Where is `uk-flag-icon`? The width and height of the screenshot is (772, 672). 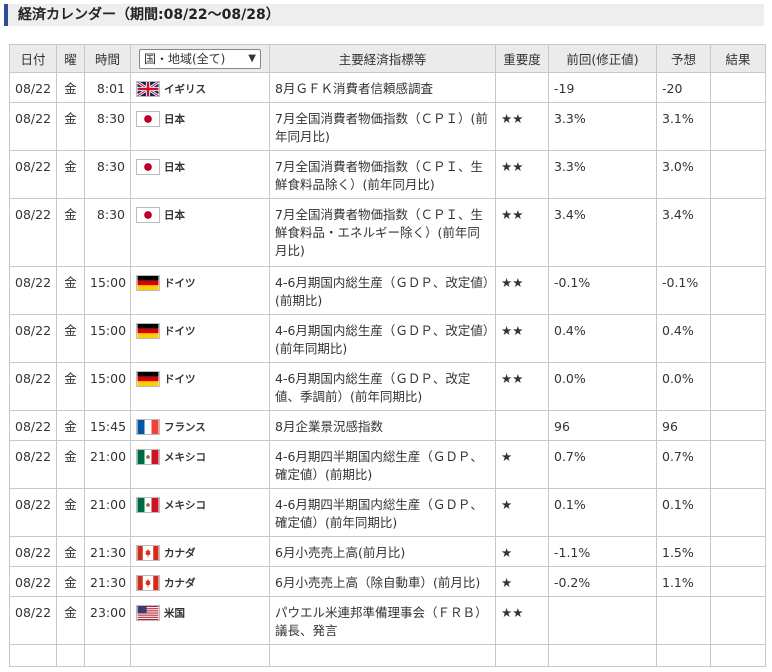 uk-flag-icon is located at coordinates (148, 88).